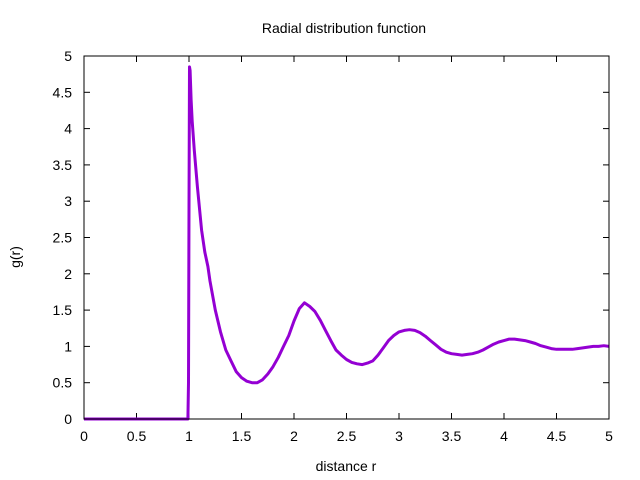 Image resolution: width=640 pixels, height=480 pixels. What do you see at coordinates (68, 129) in the screenshot?
I see `y-tick-label: 4` at bounding box center [68, 129].